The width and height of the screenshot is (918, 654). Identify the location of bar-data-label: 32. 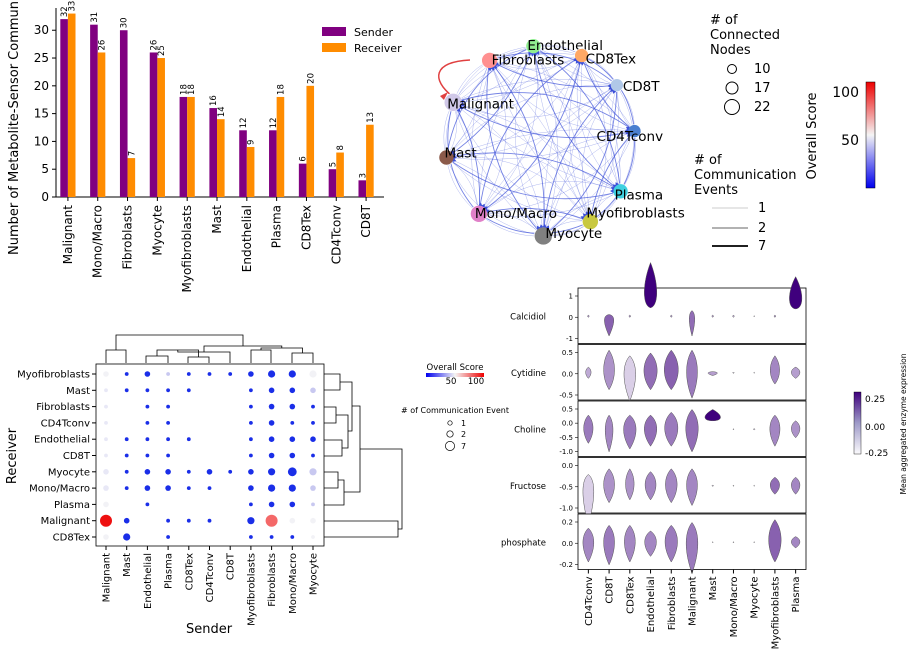
(65, 11).